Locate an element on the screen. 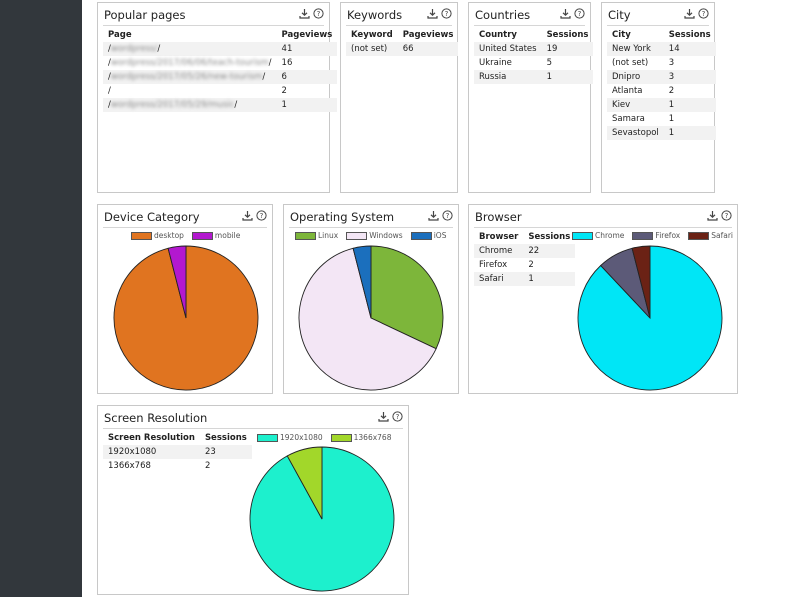 The height and width of the screenshot is (597, 790). table-row: Sevastopol 1 is located at coordinates (661, 133).